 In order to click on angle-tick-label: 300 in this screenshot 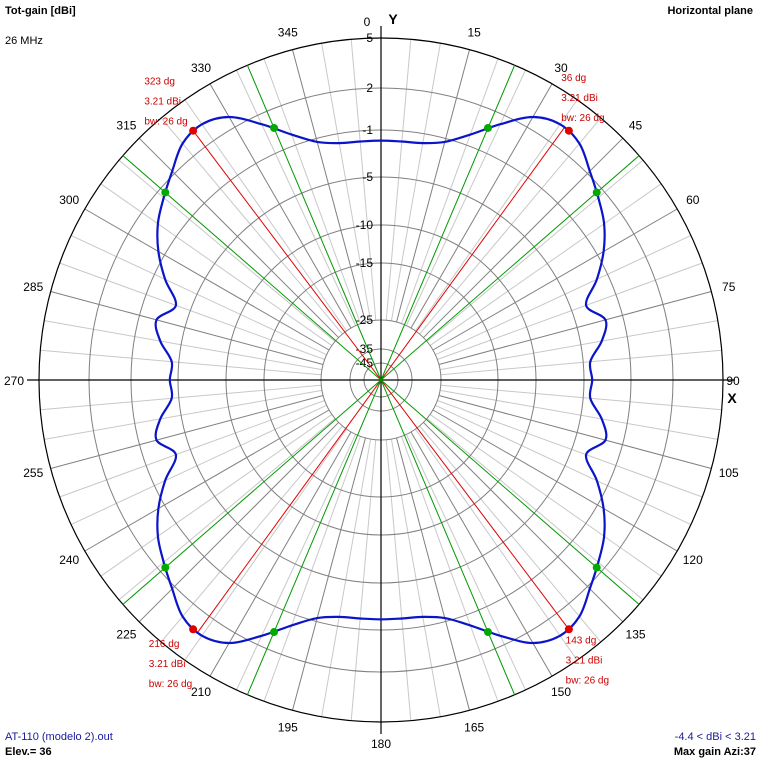, I will do `click(69, 200)`.